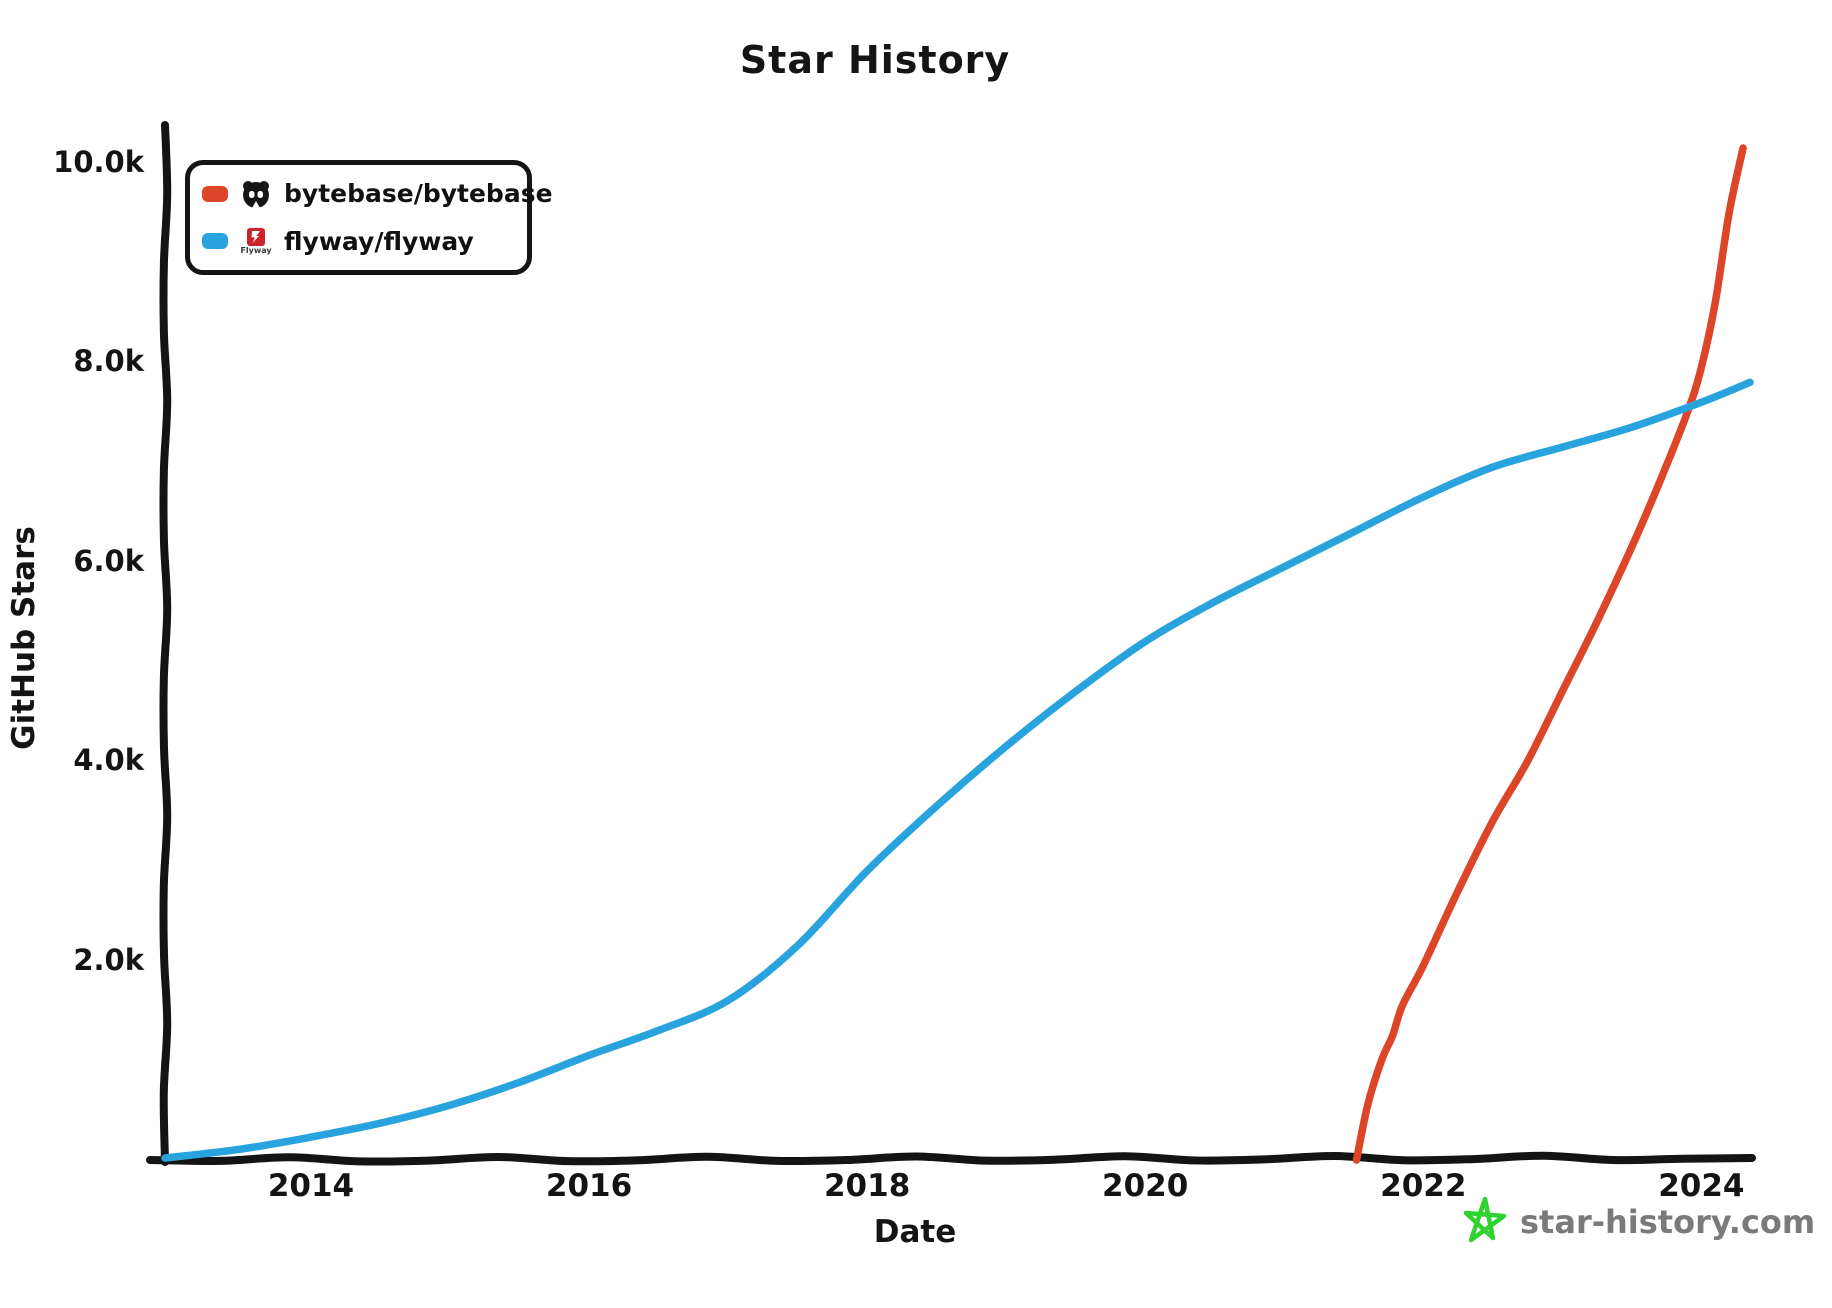 Image resolution: width=1832 pixels, height=1308 pixels. Describe the element at coordinates (108, 560) in the screenshot. I see `y-tick-label-6.0k: 6.0k` at that location.